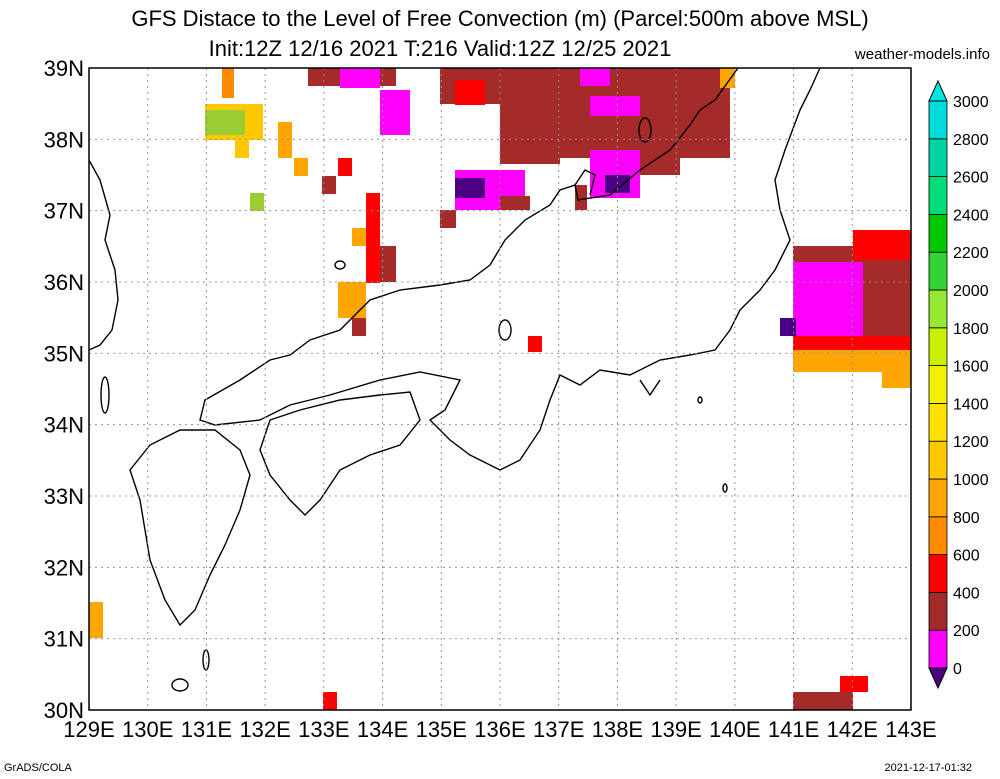 This screenshot has width=1000, height=779. What do you see at coordinates (64, 389) in the screenshot?
I see `latitude-labels: 39N 38N 37N 36N 35N 34N 33N 32N 31N 30N` at bounding box center [64, 389].